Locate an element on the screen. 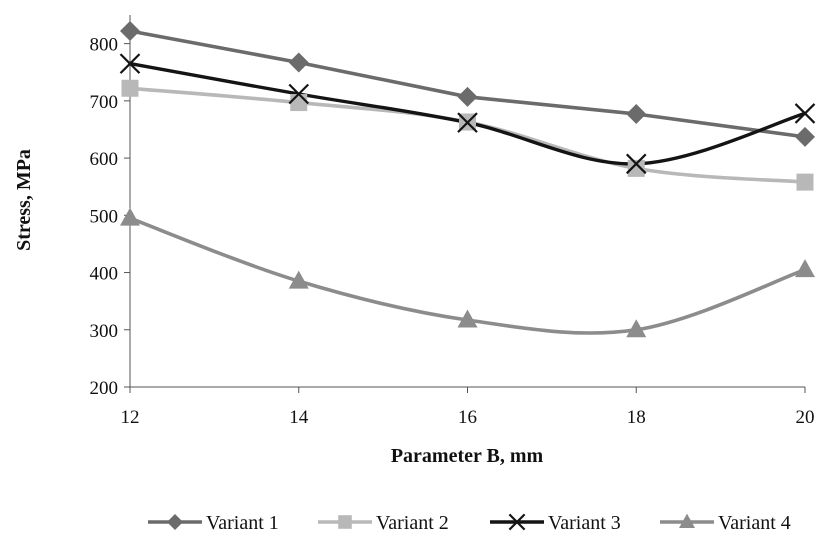 The image size is (826, 535). legend-label-variant-2: Variant 2 is located at coordinates (412, 523).